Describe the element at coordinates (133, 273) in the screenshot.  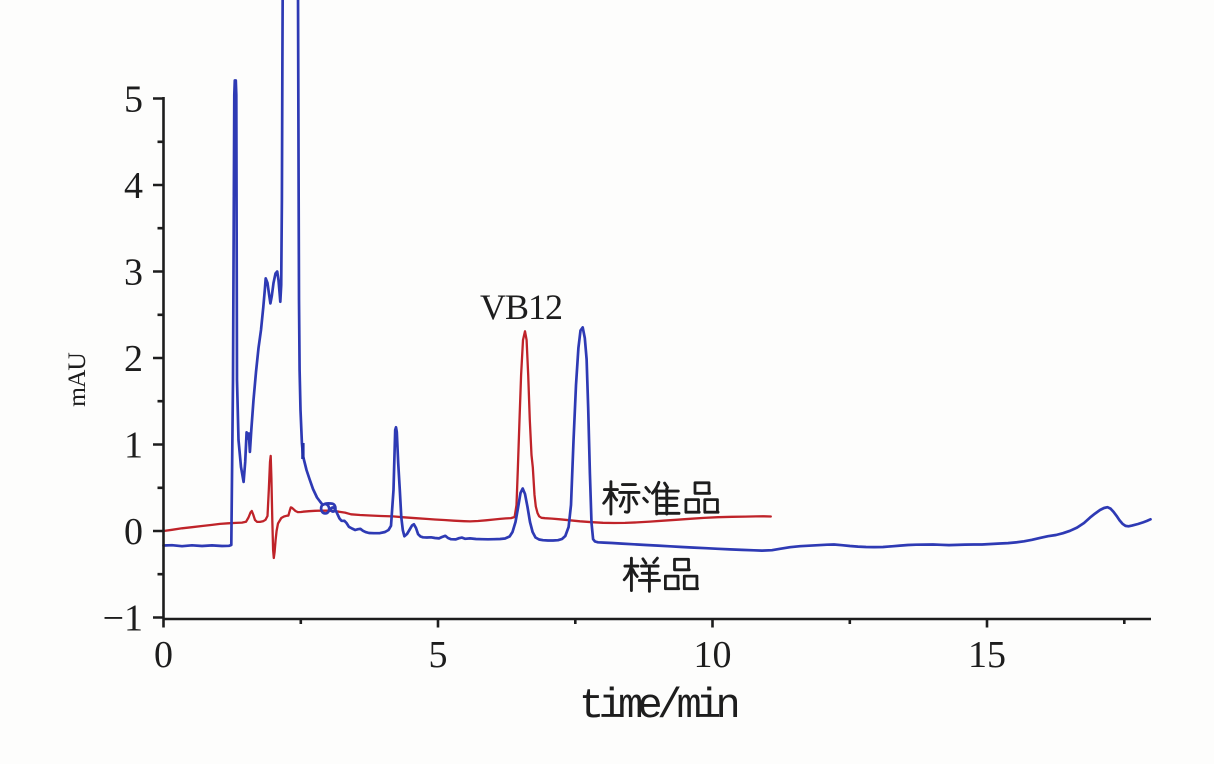
I see `svg-text: 3` at that location.